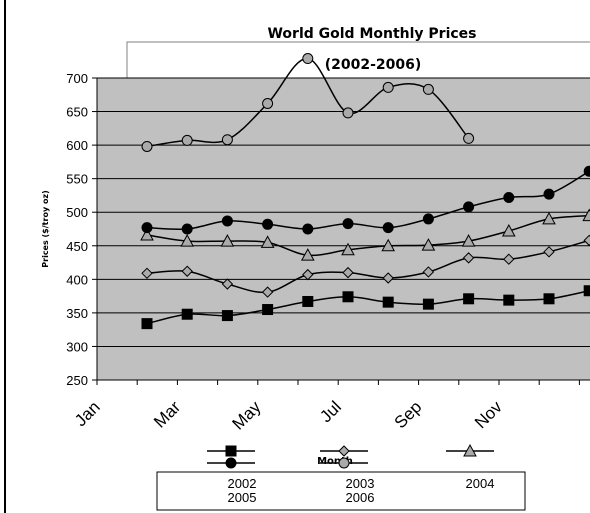  What do you see at coordinates (365, 234) in the screenshot?
I see `series-2004` at bounding box center [365, 234].